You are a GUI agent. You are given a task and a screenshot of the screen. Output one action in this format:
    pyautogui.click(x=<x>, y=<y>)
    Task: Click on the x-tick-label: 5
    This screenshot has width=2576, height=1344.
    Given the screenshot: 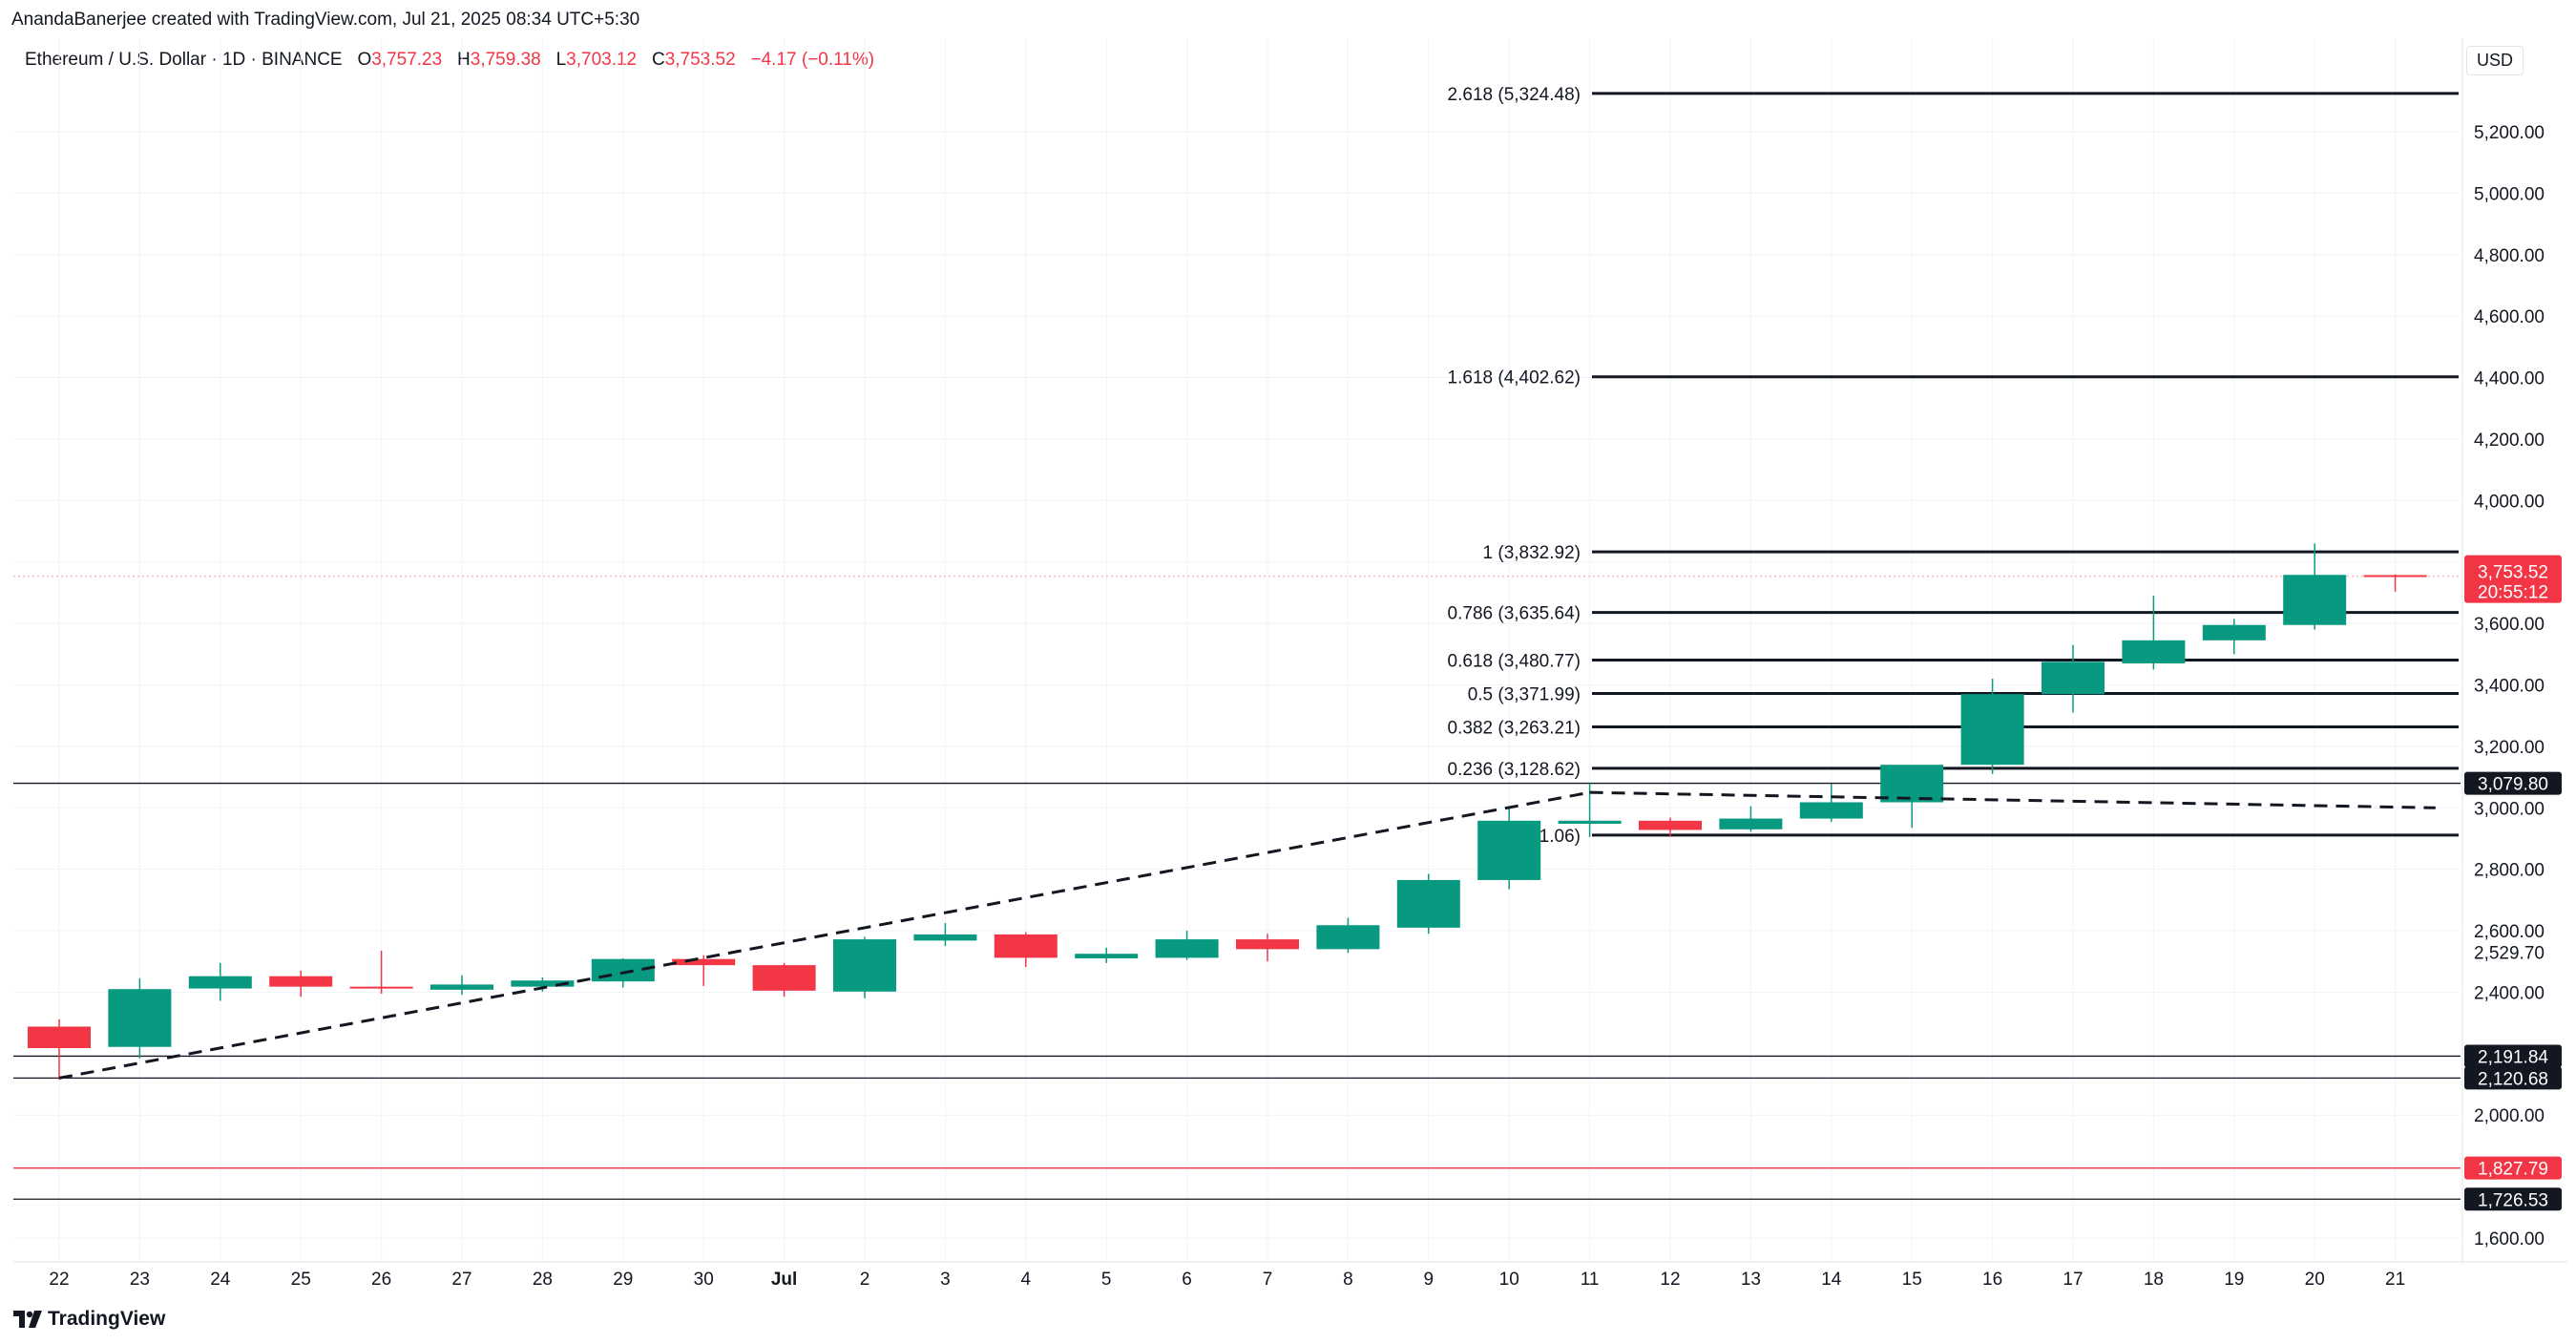 What is the action you would take?
    pyautogui.click(x=1106, y=1280)
    